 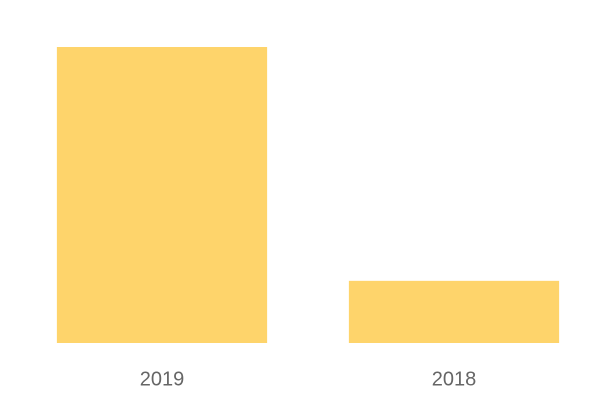 What do you see at coordinates (162, 379) in the screenshot?
I see `x-tick-label: 2019` at bounding box center [162, 379].